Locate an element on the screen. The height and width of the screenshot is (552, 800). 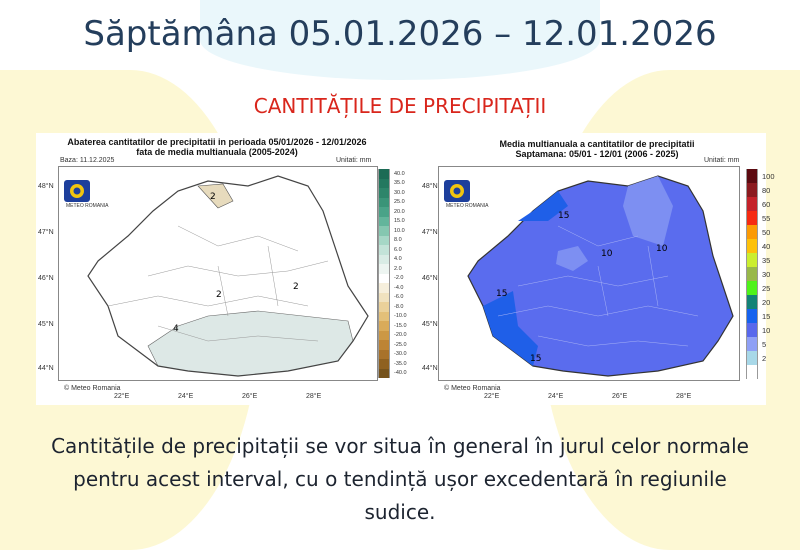
contour-label: 10 is located at coordinates (662, 249).